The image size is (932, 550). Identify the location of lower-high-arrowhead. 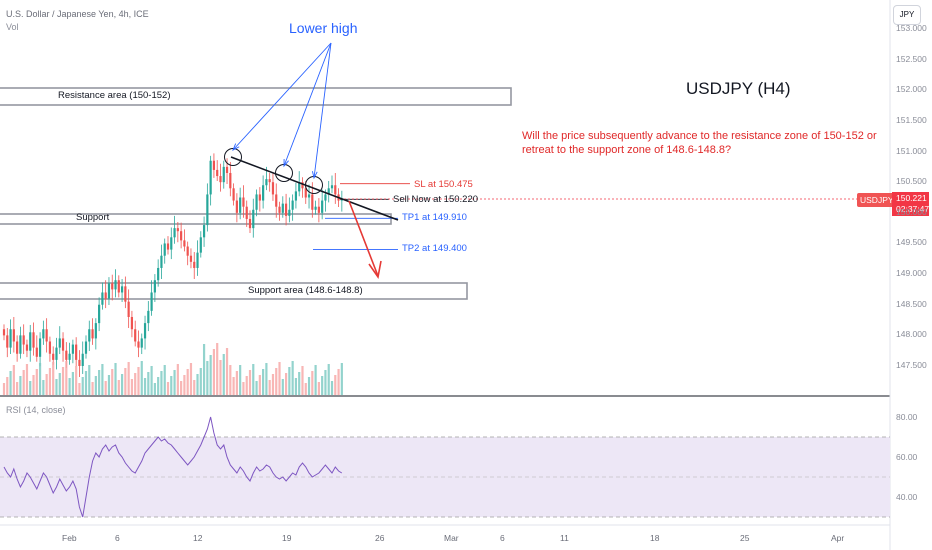
(236, 147).